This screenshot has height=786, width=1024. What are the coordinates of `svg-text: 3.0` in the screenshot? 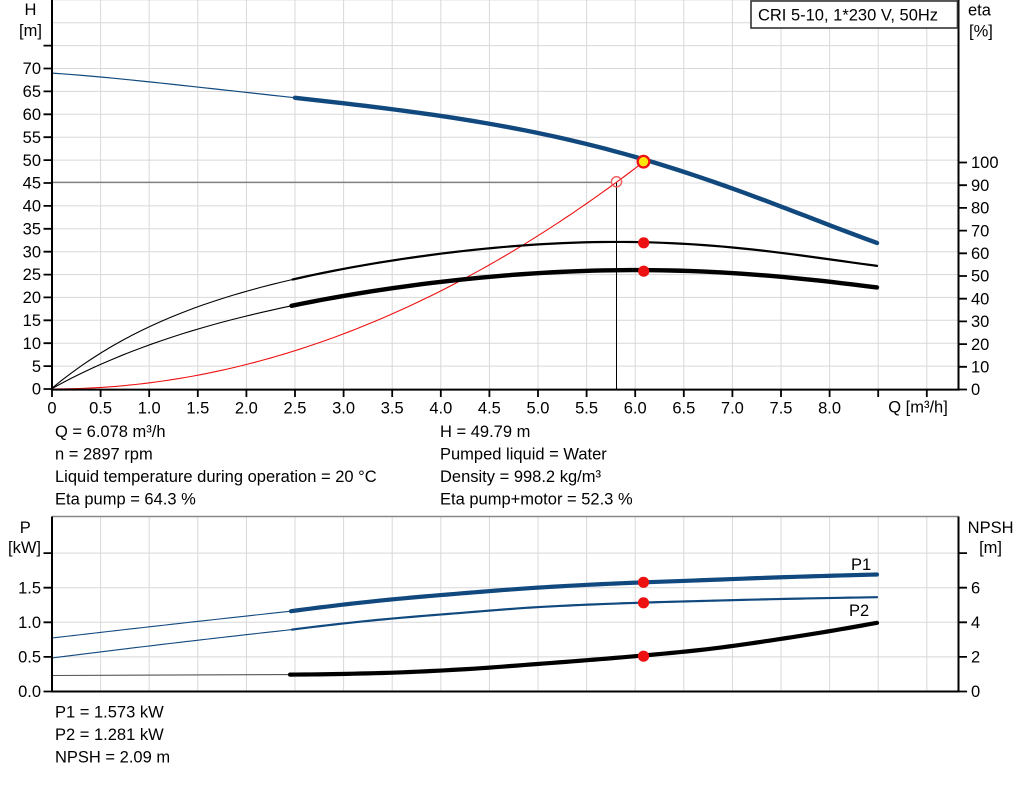 It's located at (343, 409).